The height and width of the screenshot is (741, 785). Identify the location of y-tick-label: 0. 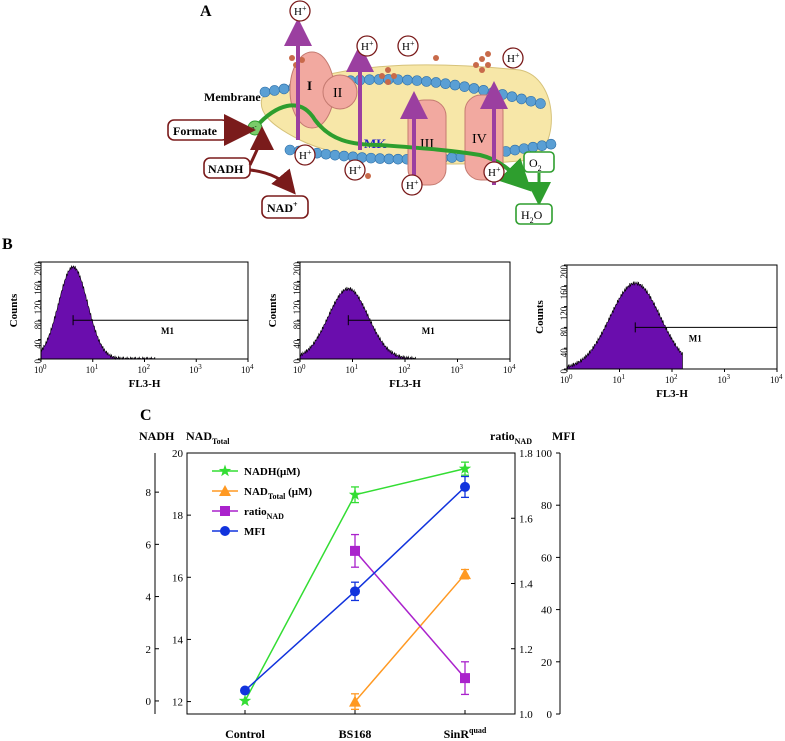
(564, 371).